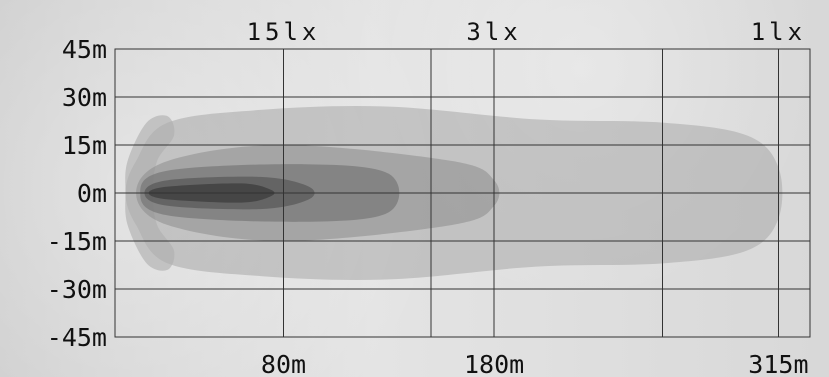 Image resolution: width=829 pixels, height=377 pixels. What do you see at coordinates (284, 32) in the screenshot?
I see `lux-label-15lx: 15lx` at bounding box center [284, 32].